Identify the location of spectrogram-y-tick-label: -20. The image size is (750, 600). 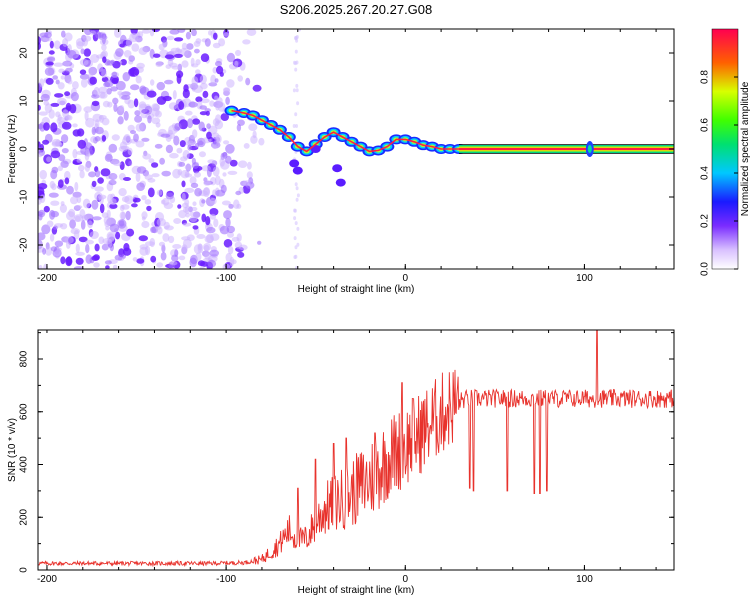
(24, 244).